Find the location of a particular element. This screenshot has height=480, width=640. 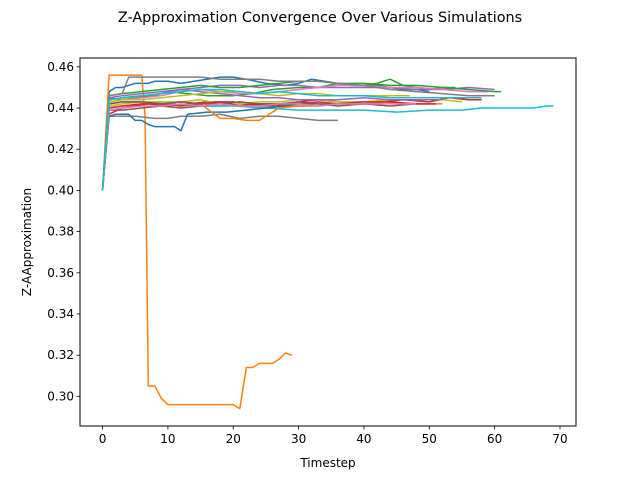

y-tick-label: 0.38 is located at coordinates (60, 232).